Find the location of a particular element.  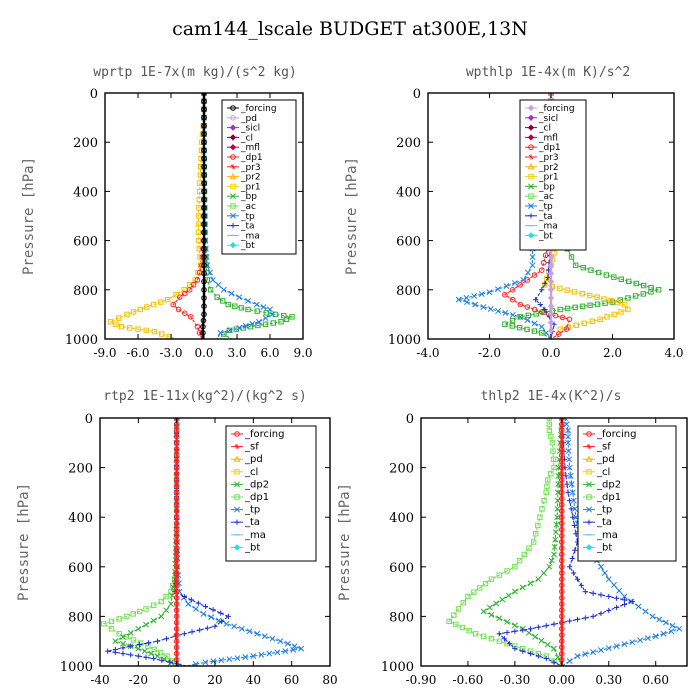

y-tick-label: 400 is located at coordinates (401, 518).